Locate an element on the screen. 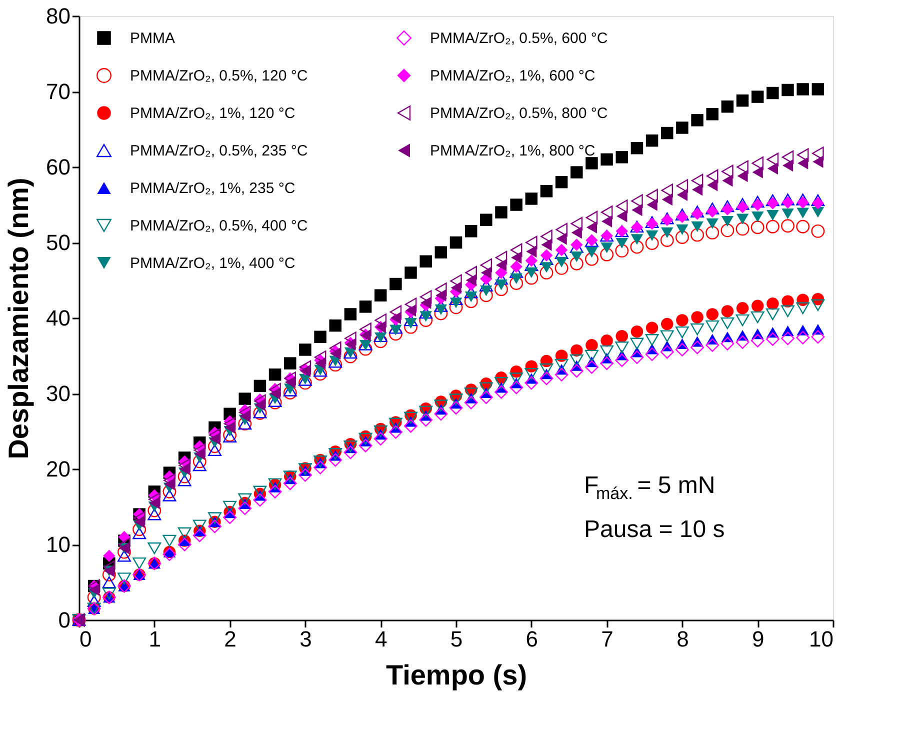 The width and height of the screenshot is (911, 734). legend-label: PMMA/ZrO₂, 1%, 400 °C is located at coordinates (213, 263).